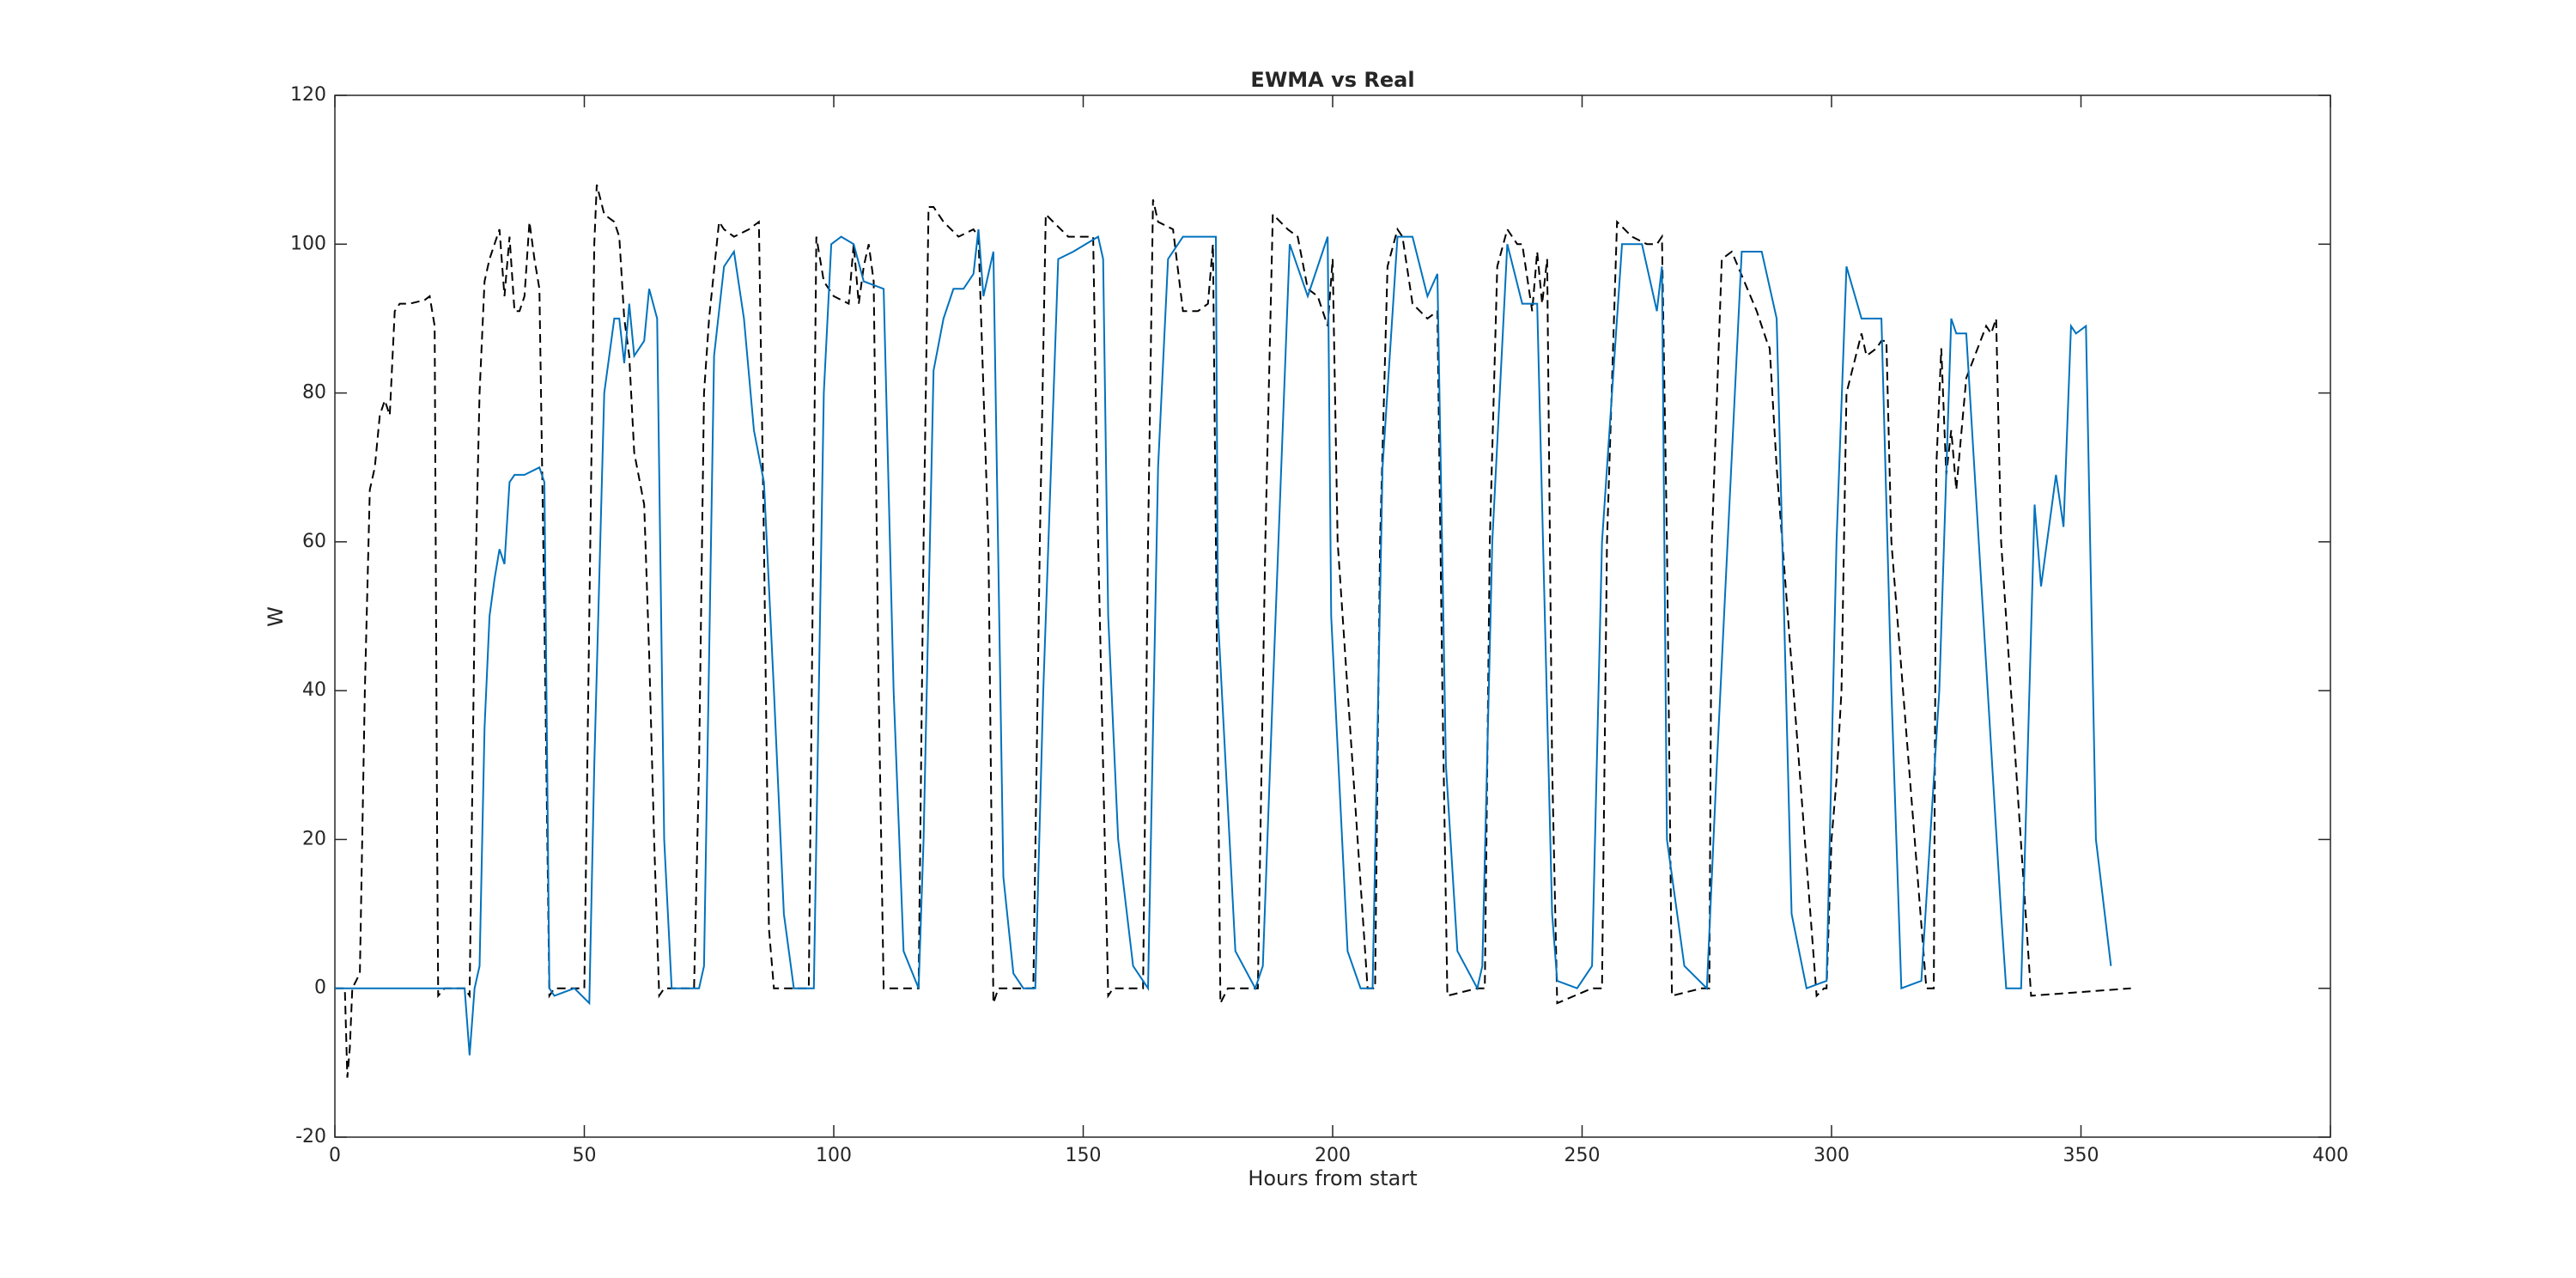 The image size is (2576, 1278). I want to click on y-tick-label: 80, so click(314, 393).